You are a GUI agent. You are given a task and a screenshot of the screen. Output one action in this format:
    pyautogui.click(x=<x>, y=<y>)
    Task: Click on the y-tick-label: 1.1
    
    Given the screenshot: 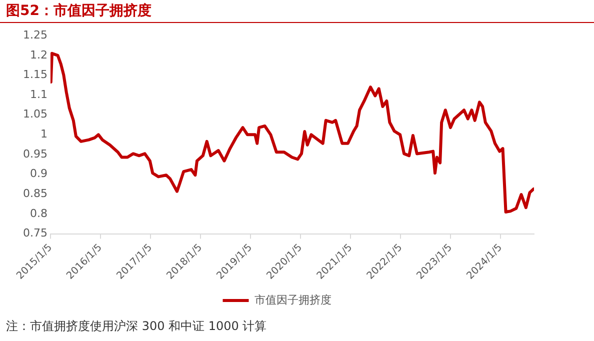 What is the action you would take?
    pyautogui.click(x=39, y=94)
    